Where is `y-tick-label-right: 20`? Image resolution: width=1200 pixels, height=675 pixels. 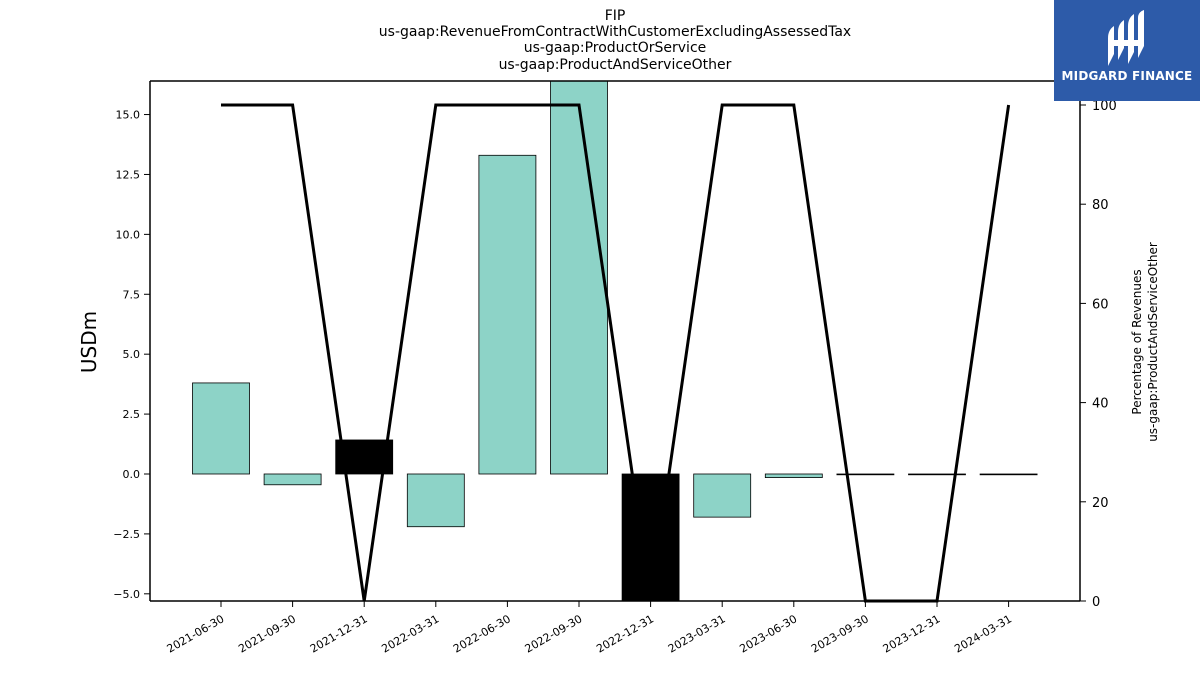
y-tick-label-right: 20 is located at coordinates (1100, 503).